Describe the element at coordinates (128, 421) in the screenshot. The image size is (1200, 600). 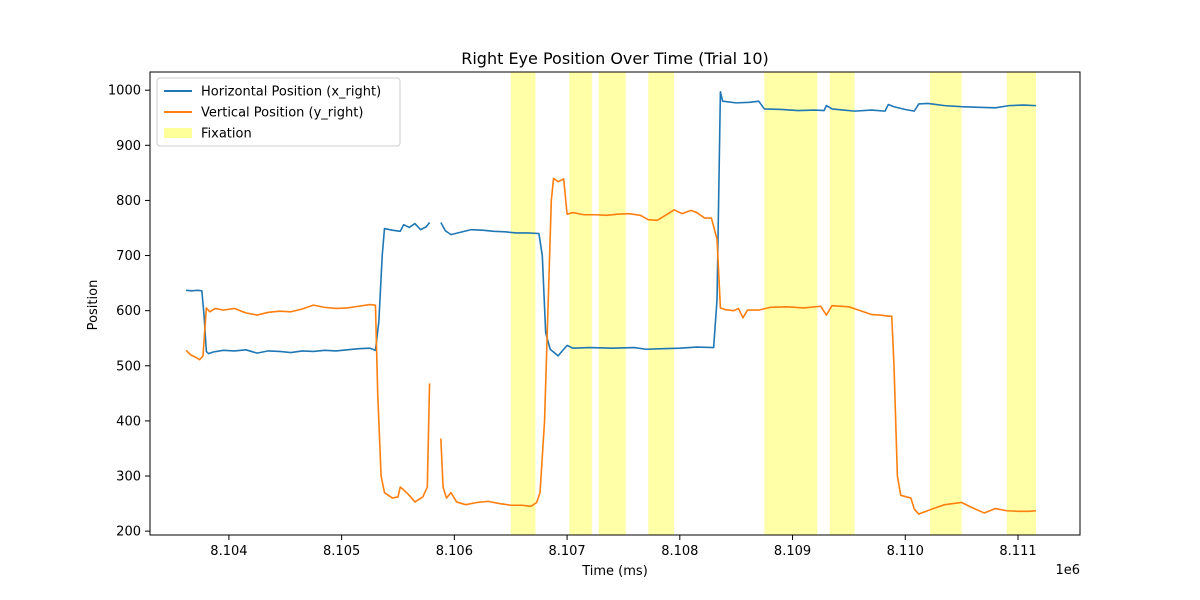
I see `y-tick-label: 400` at that location.